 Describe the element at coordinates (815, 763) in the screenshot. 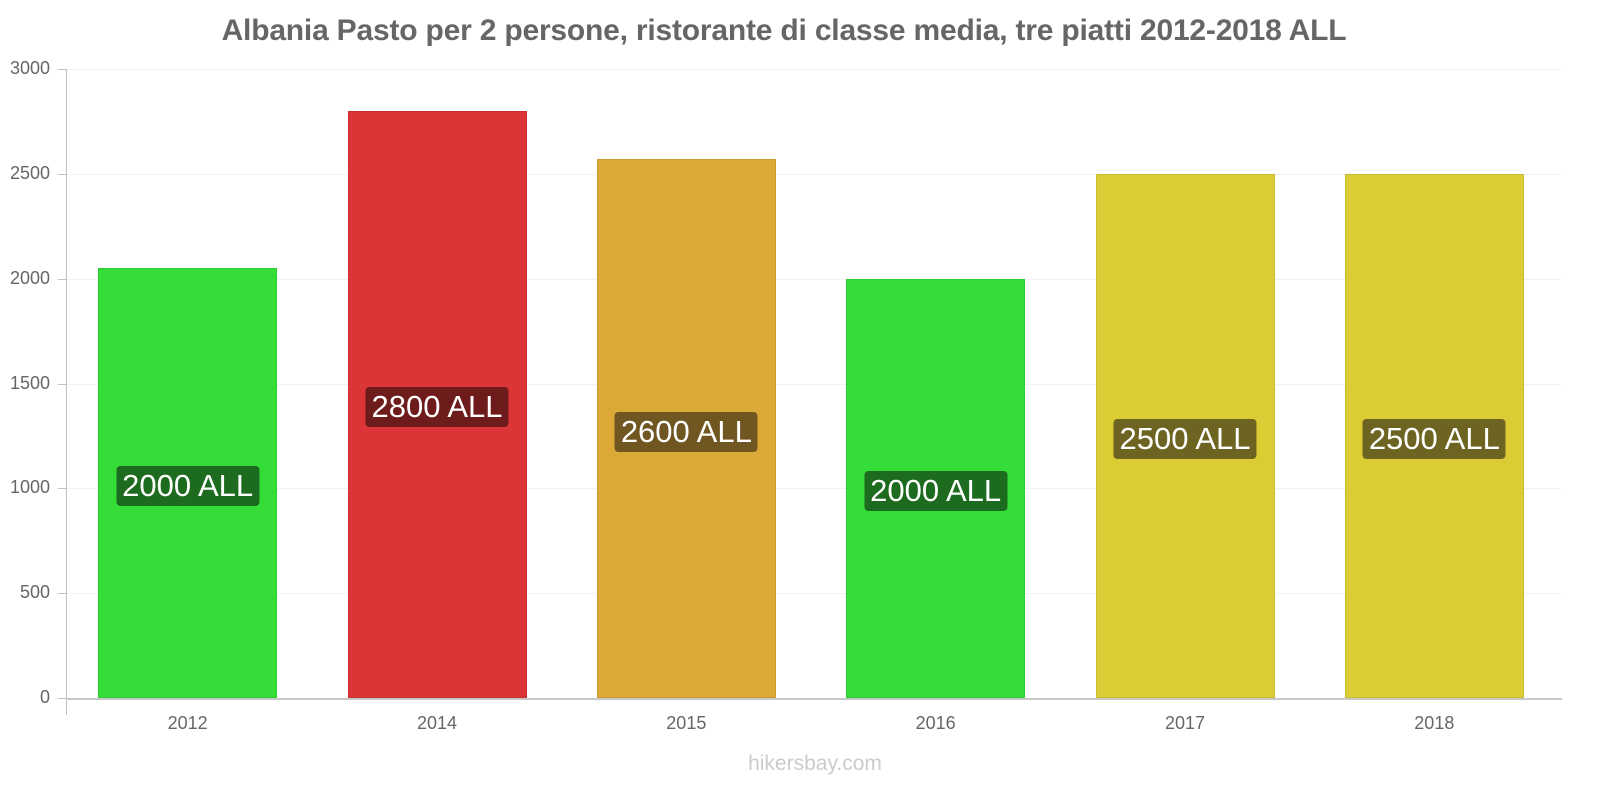

I see `watermark: hikersbay.com` at that location.